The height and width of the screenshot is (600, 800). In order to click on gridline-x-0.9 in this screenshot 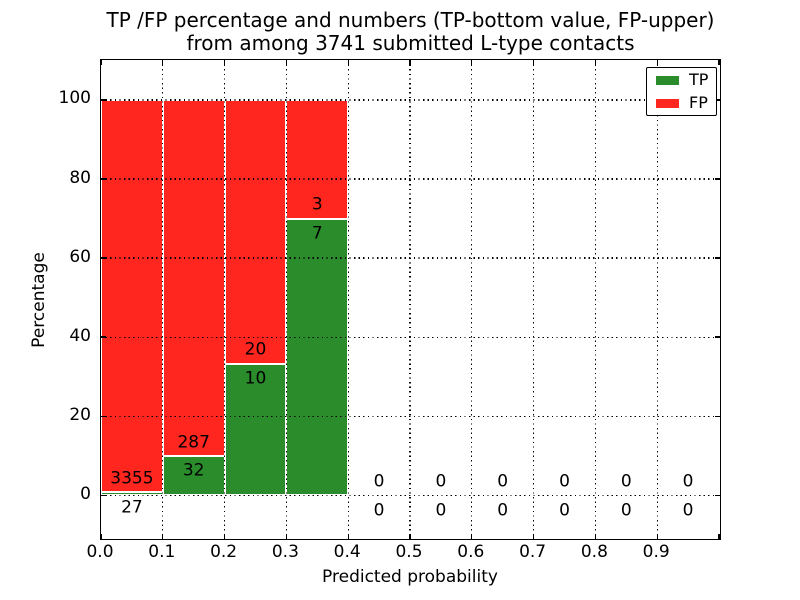, I will do `click(657, 299)`.